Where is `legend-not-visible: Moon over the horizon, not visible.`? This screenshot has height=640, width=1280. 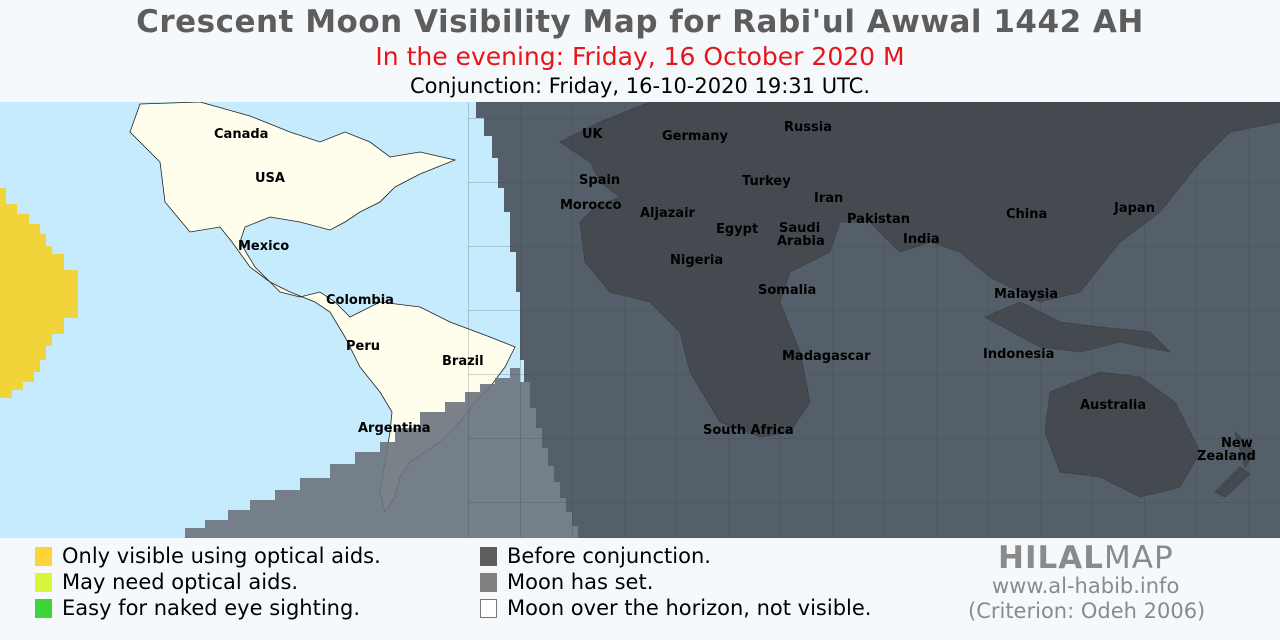 legend-not-visible: Moon over the horizon, not visible. is located at coordinates (675, 608).